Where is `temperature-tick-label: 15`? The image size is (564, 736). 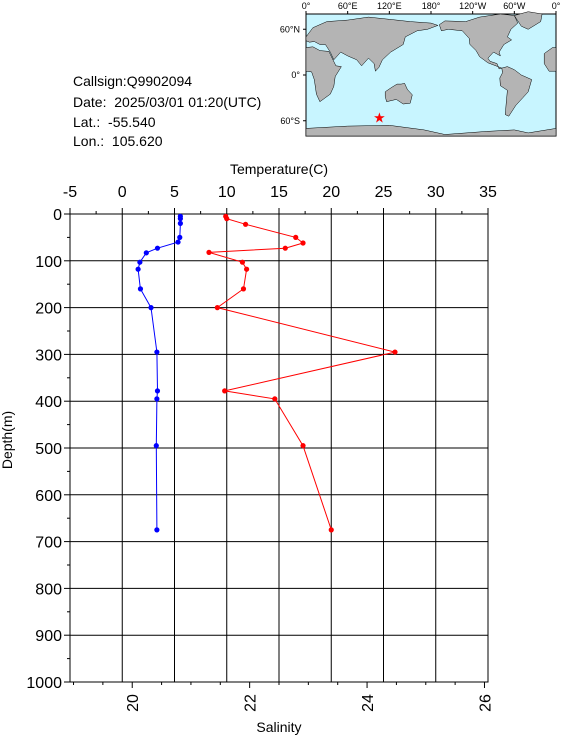
temperature-tick-label: 15 is located at coordinates (279, 192).